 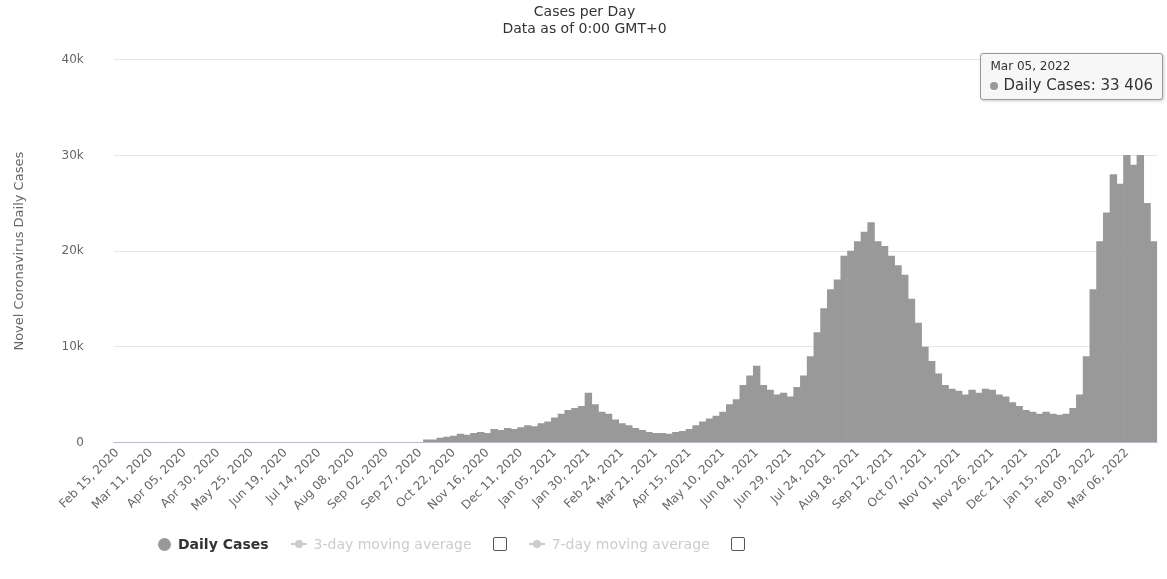 I want to click on chart-title: Cases per Day, so click(x=584, y=11).